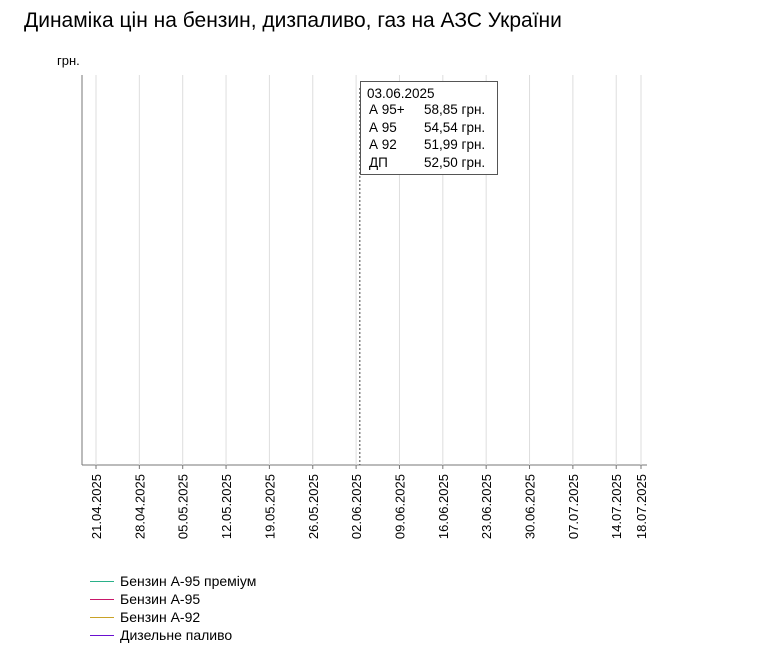  Describe the element at coordinates (378, 162) in the screenshot. I see `tooltip-series-name: ДП` at that location.